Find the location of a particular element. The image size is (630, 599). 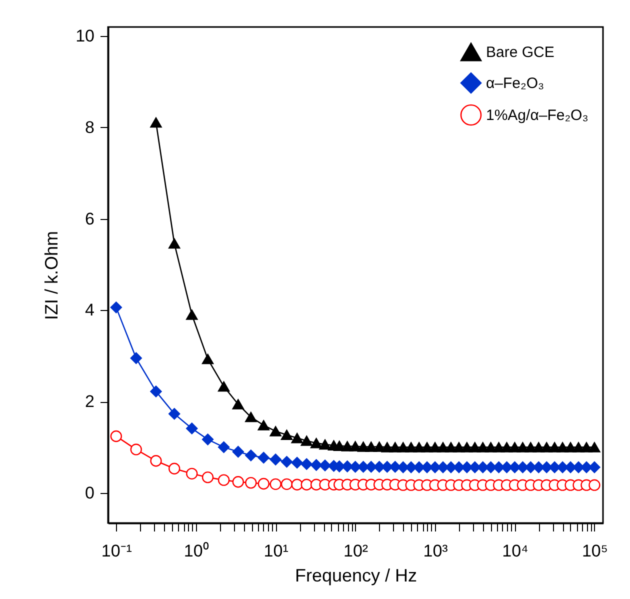

legend-label: 1%Ag/α–Fe₂O₃ is located at coordinates (537, 115).